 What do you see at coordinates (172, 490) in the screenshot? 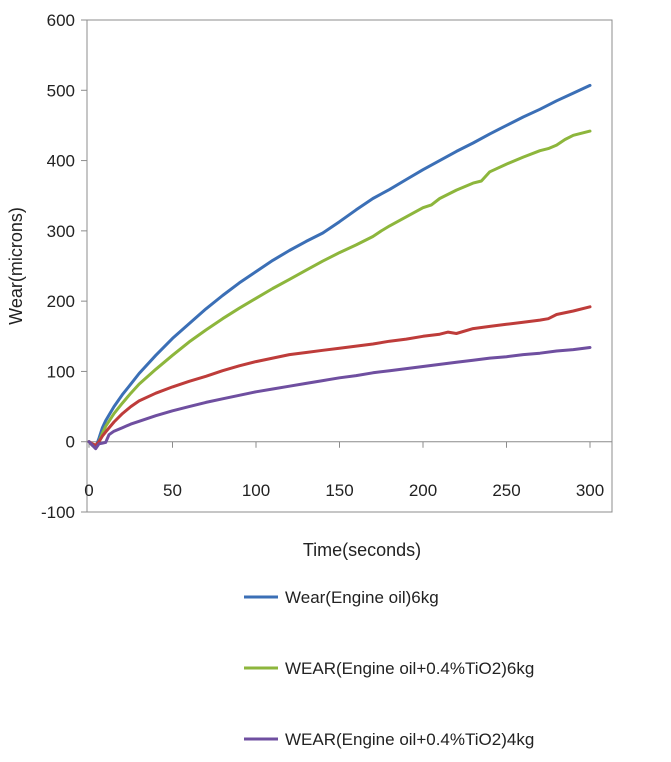
I see `x-tick-label: 50` at bounding box center [172, 490].